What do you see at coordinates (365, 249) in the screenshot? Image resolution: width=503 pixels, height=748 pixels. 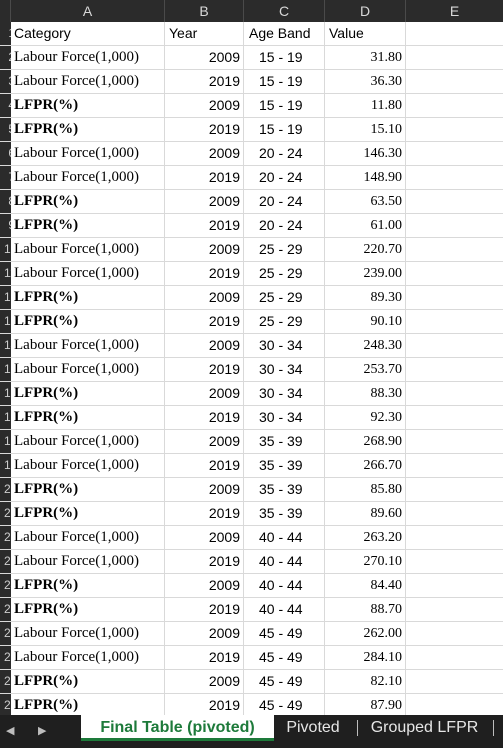 I see `cell-value: 220.70` at bounding box center [365, 249].